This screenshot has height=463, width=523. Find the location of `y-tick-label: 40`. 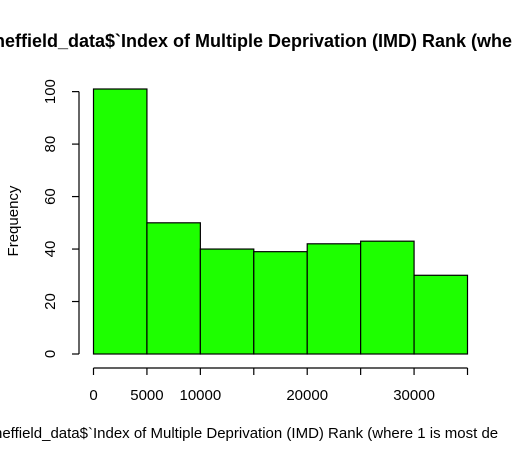

y-tick-label: 40 is located at coordinates (50, 249).